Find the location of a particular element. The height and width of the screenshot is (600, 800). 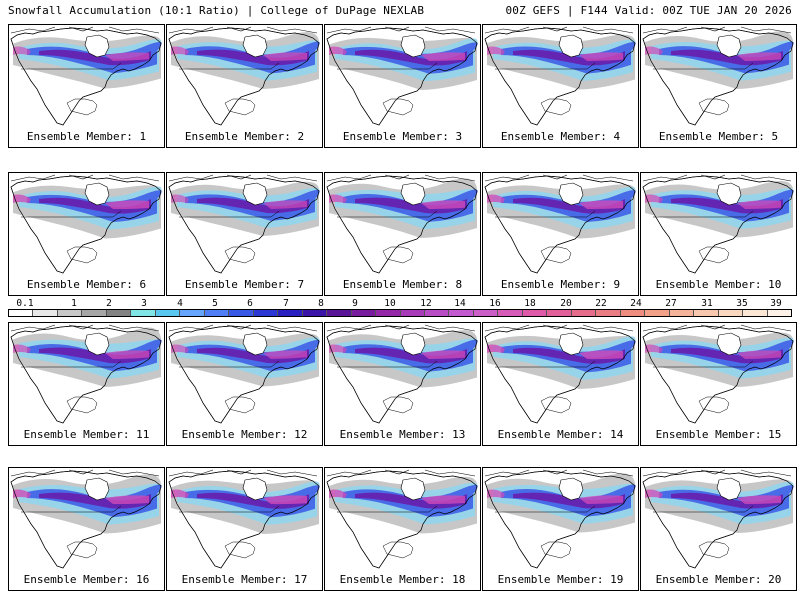

ensemble-panel: Ensemble Member: 17 is located at coordinates (244, 529).